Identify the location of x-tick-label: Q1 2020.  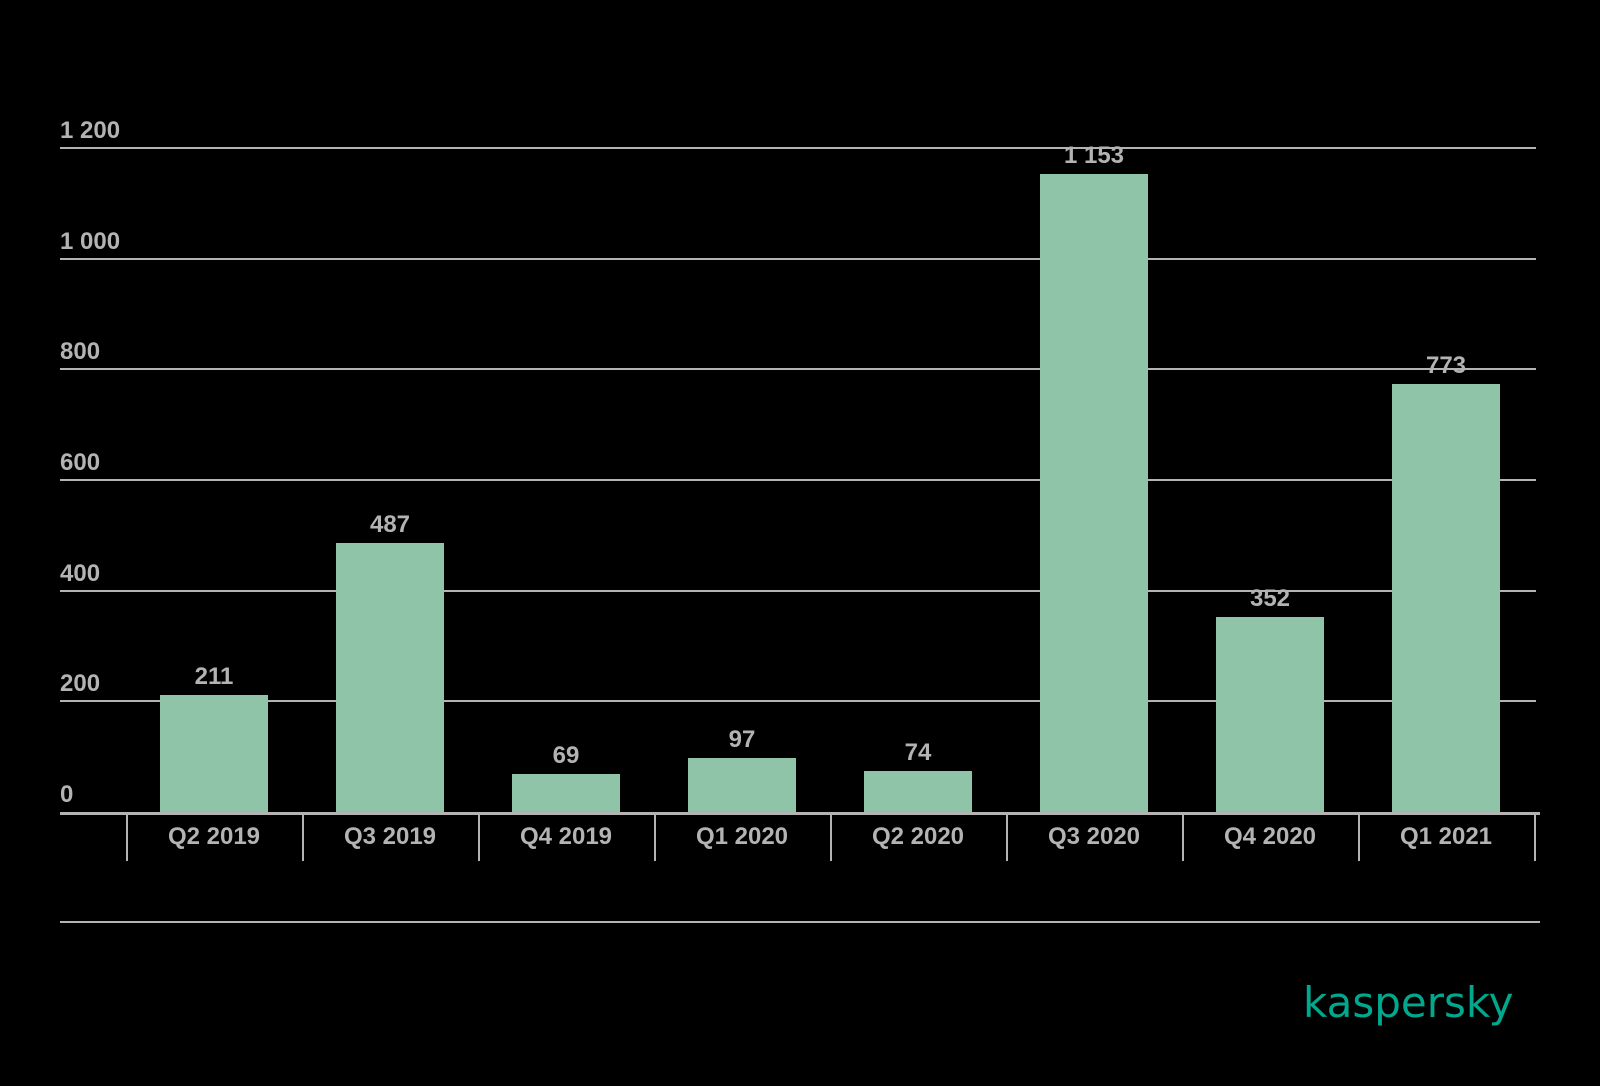
(742, 836).